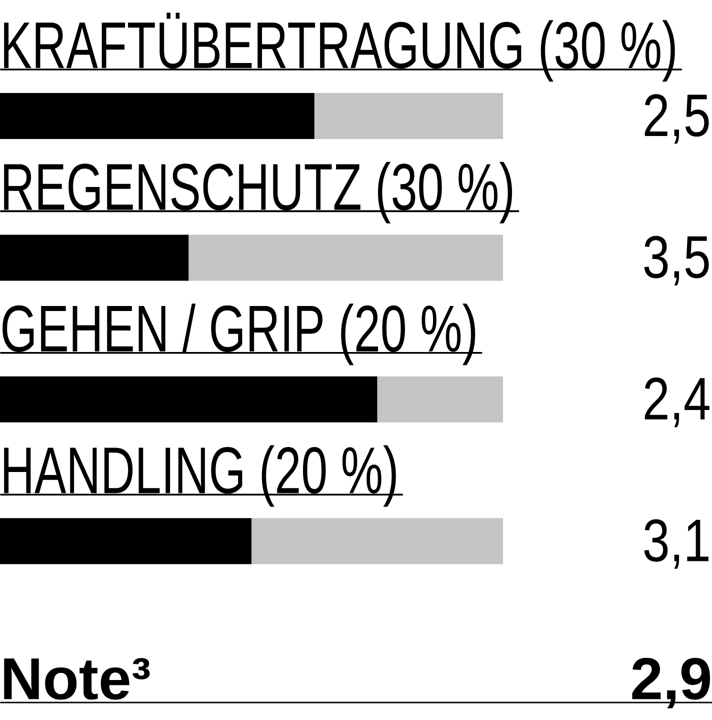  Describe the element at coordinates (77, 679) in the screenshot. I see `text: Note³` at that location.